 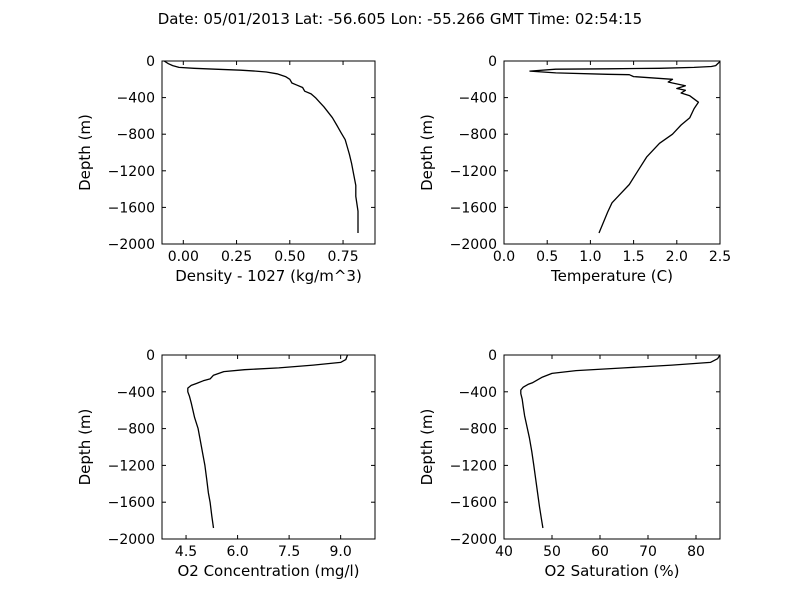 What do you see at coordinates (590, 257) in the screenshot?
I see `x-tick-label: 1.0` at bounding box center [590, 257].